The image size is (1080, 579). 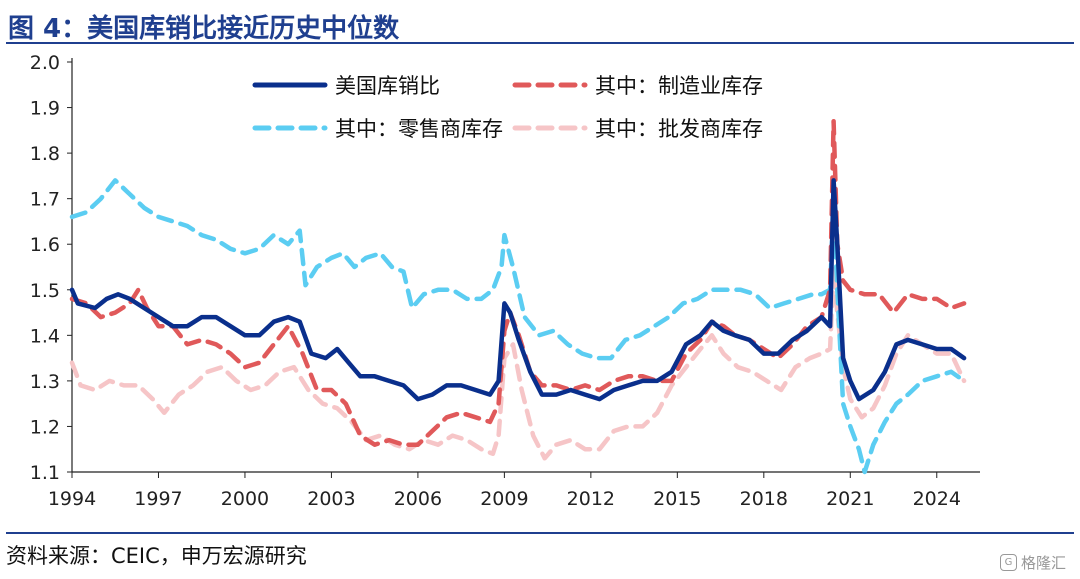 I want to click on x-tick-label: 2006, so click(x=418, y=499).